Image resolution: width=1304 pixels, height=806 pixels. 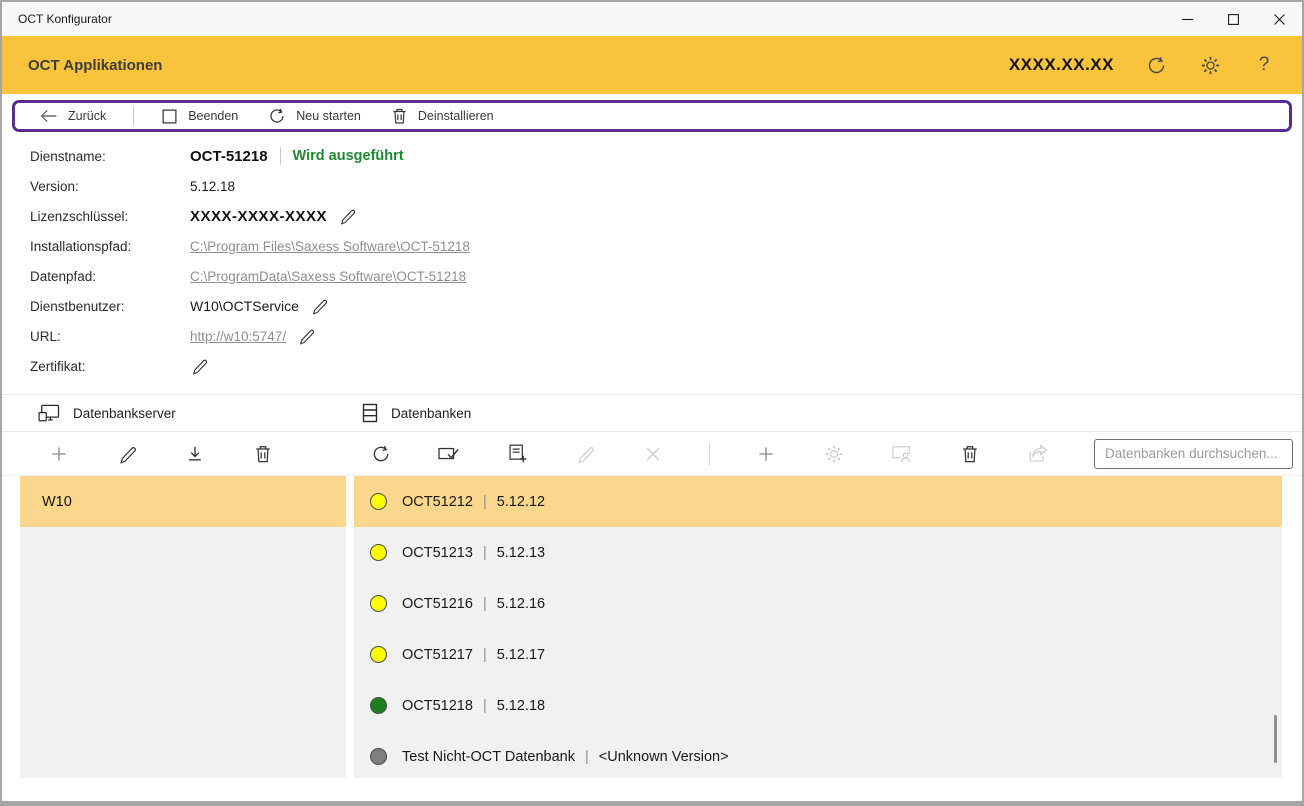 What do you see at coordinates (818, 501) in the screenshot?
I see `database-row: OCT51212 | 5.12.12` at bounding box center [818, 501].